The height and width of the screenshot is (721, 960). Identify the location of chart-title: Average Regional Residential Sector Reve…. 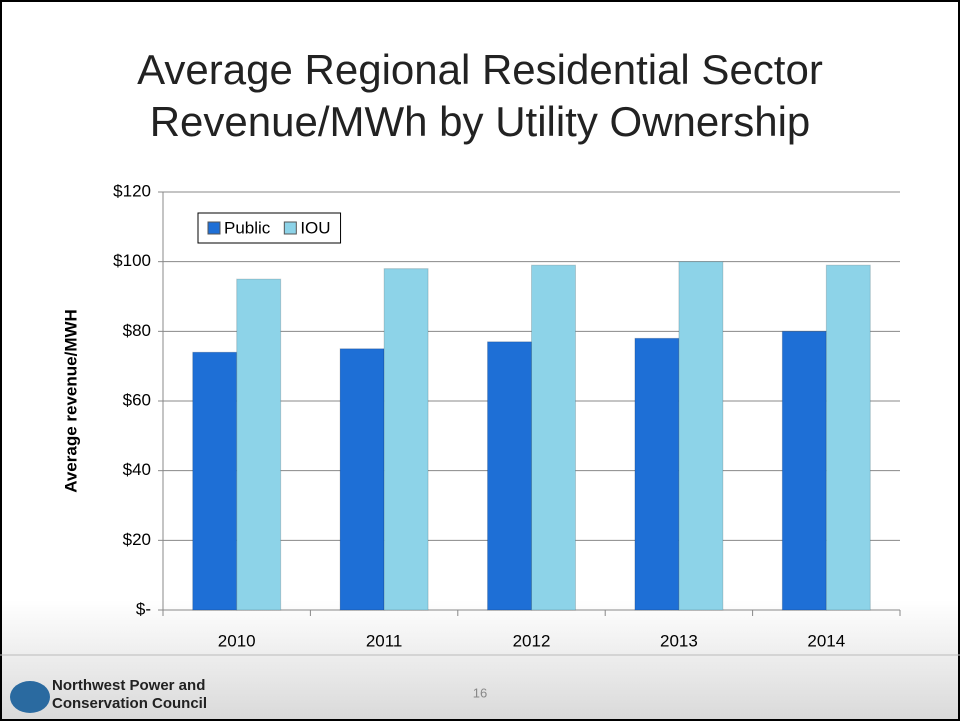
(480, 95).